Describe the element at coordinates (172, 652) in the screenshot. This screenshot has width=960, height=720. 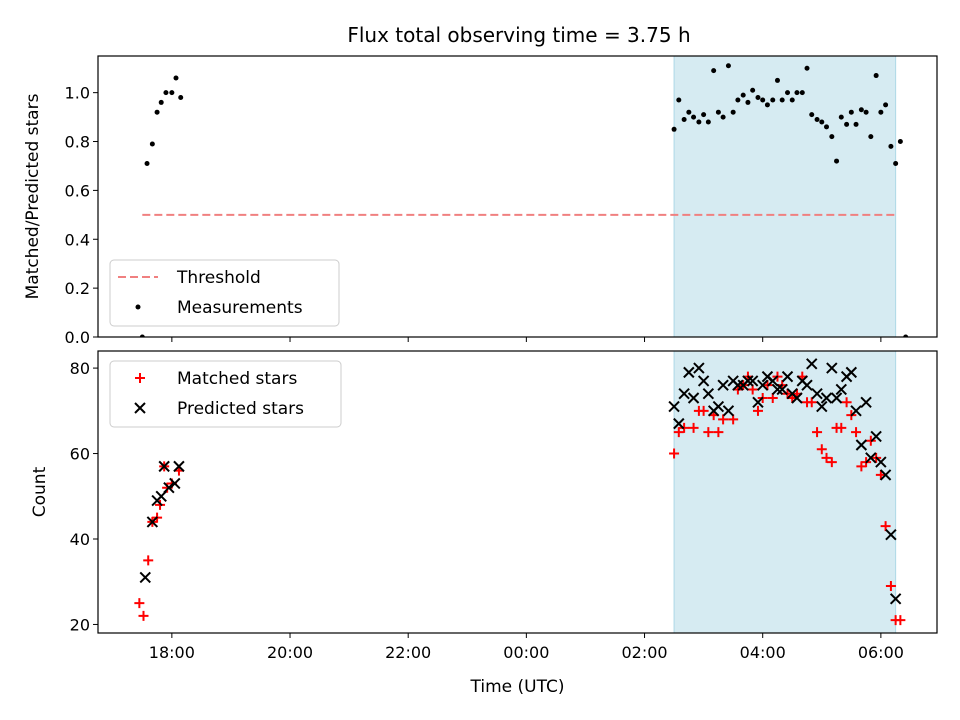
I see `x-tick-label: 18:00` at that location.